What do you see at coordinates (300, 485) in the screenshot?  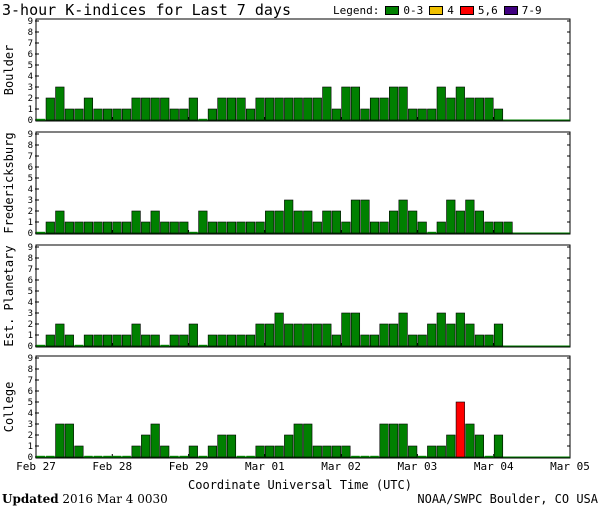 I see `x-axis-label: Coordinate Universal Time (UTC)` at bounding box center [300, 485].